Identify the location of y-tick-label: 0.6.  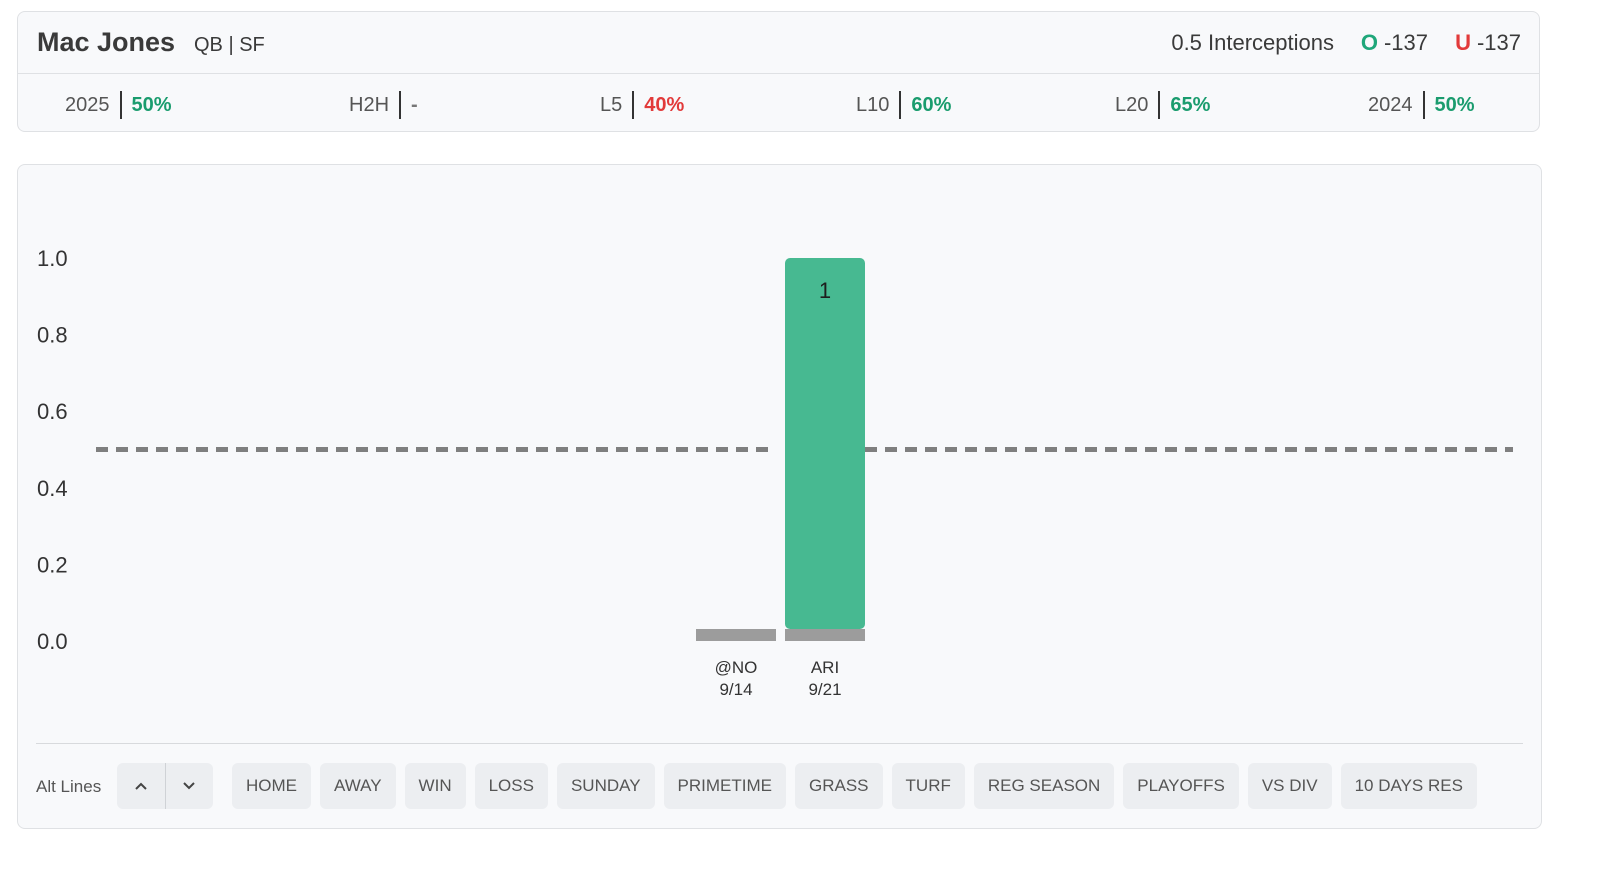
(52, 411).